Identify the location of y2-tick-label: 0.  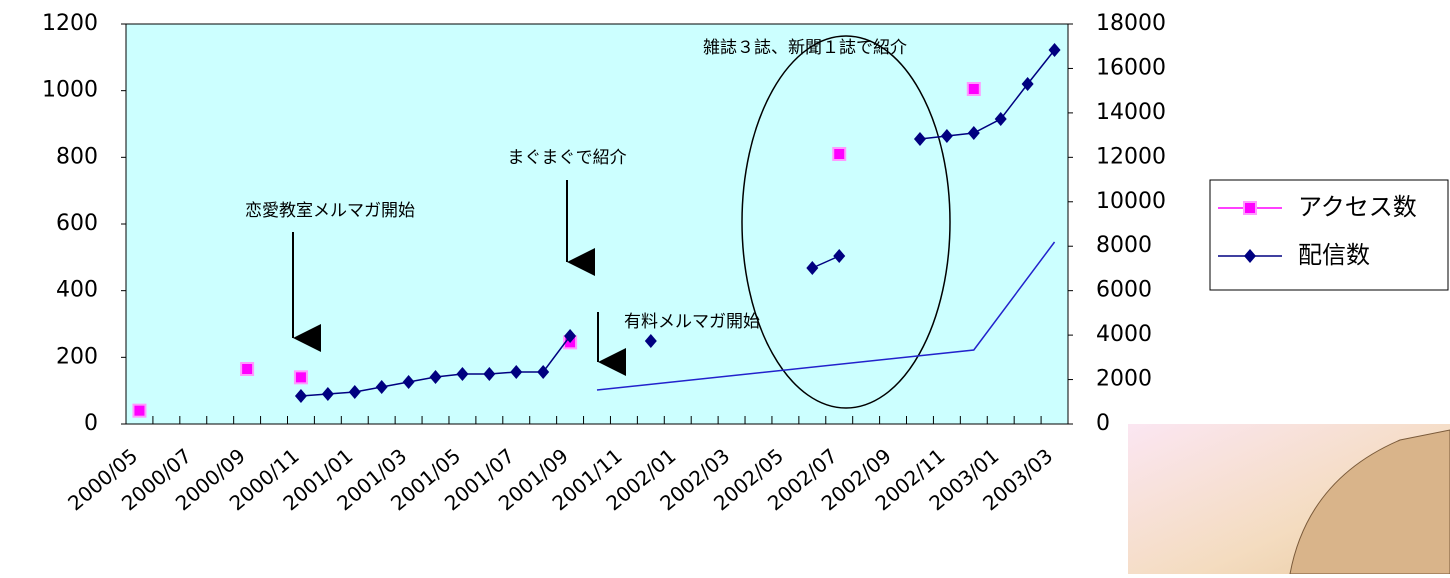
(1103, 423).